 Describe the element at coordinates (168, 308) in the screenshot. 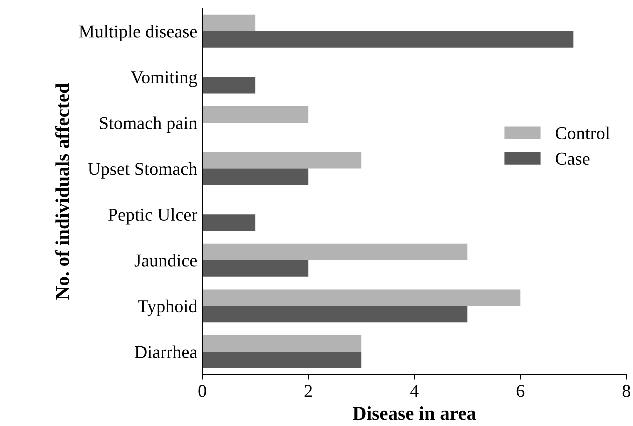

I see `y-tick-label: Typhoid` at that location.